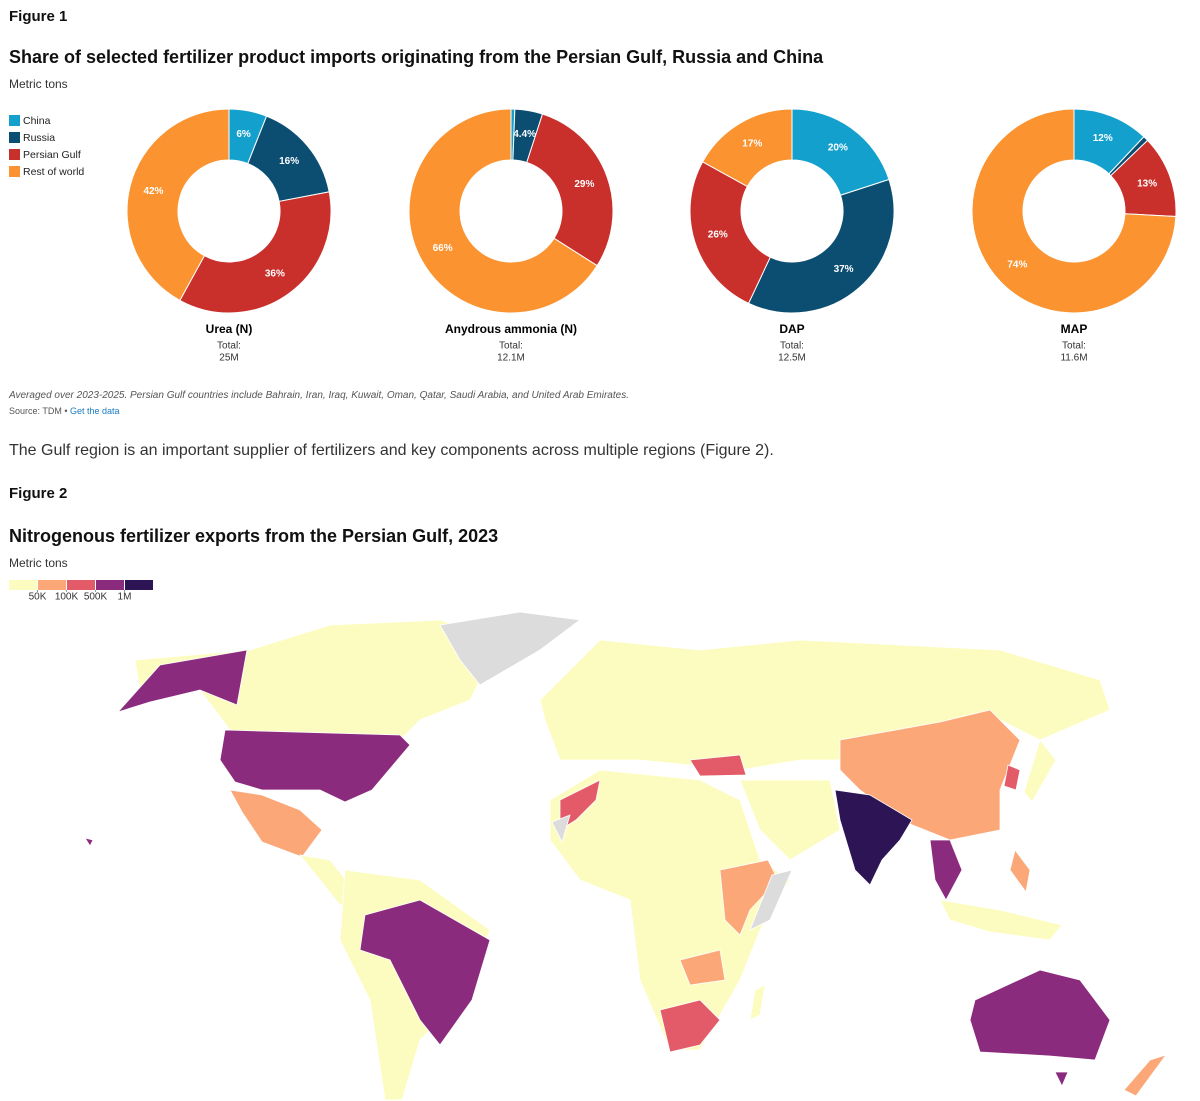 The image size is (1200, 1101). What do you see at coordinates (38, 411) in the screenshot?
I see `source-text: Source: TDM •` at bounding box center [38, 411].